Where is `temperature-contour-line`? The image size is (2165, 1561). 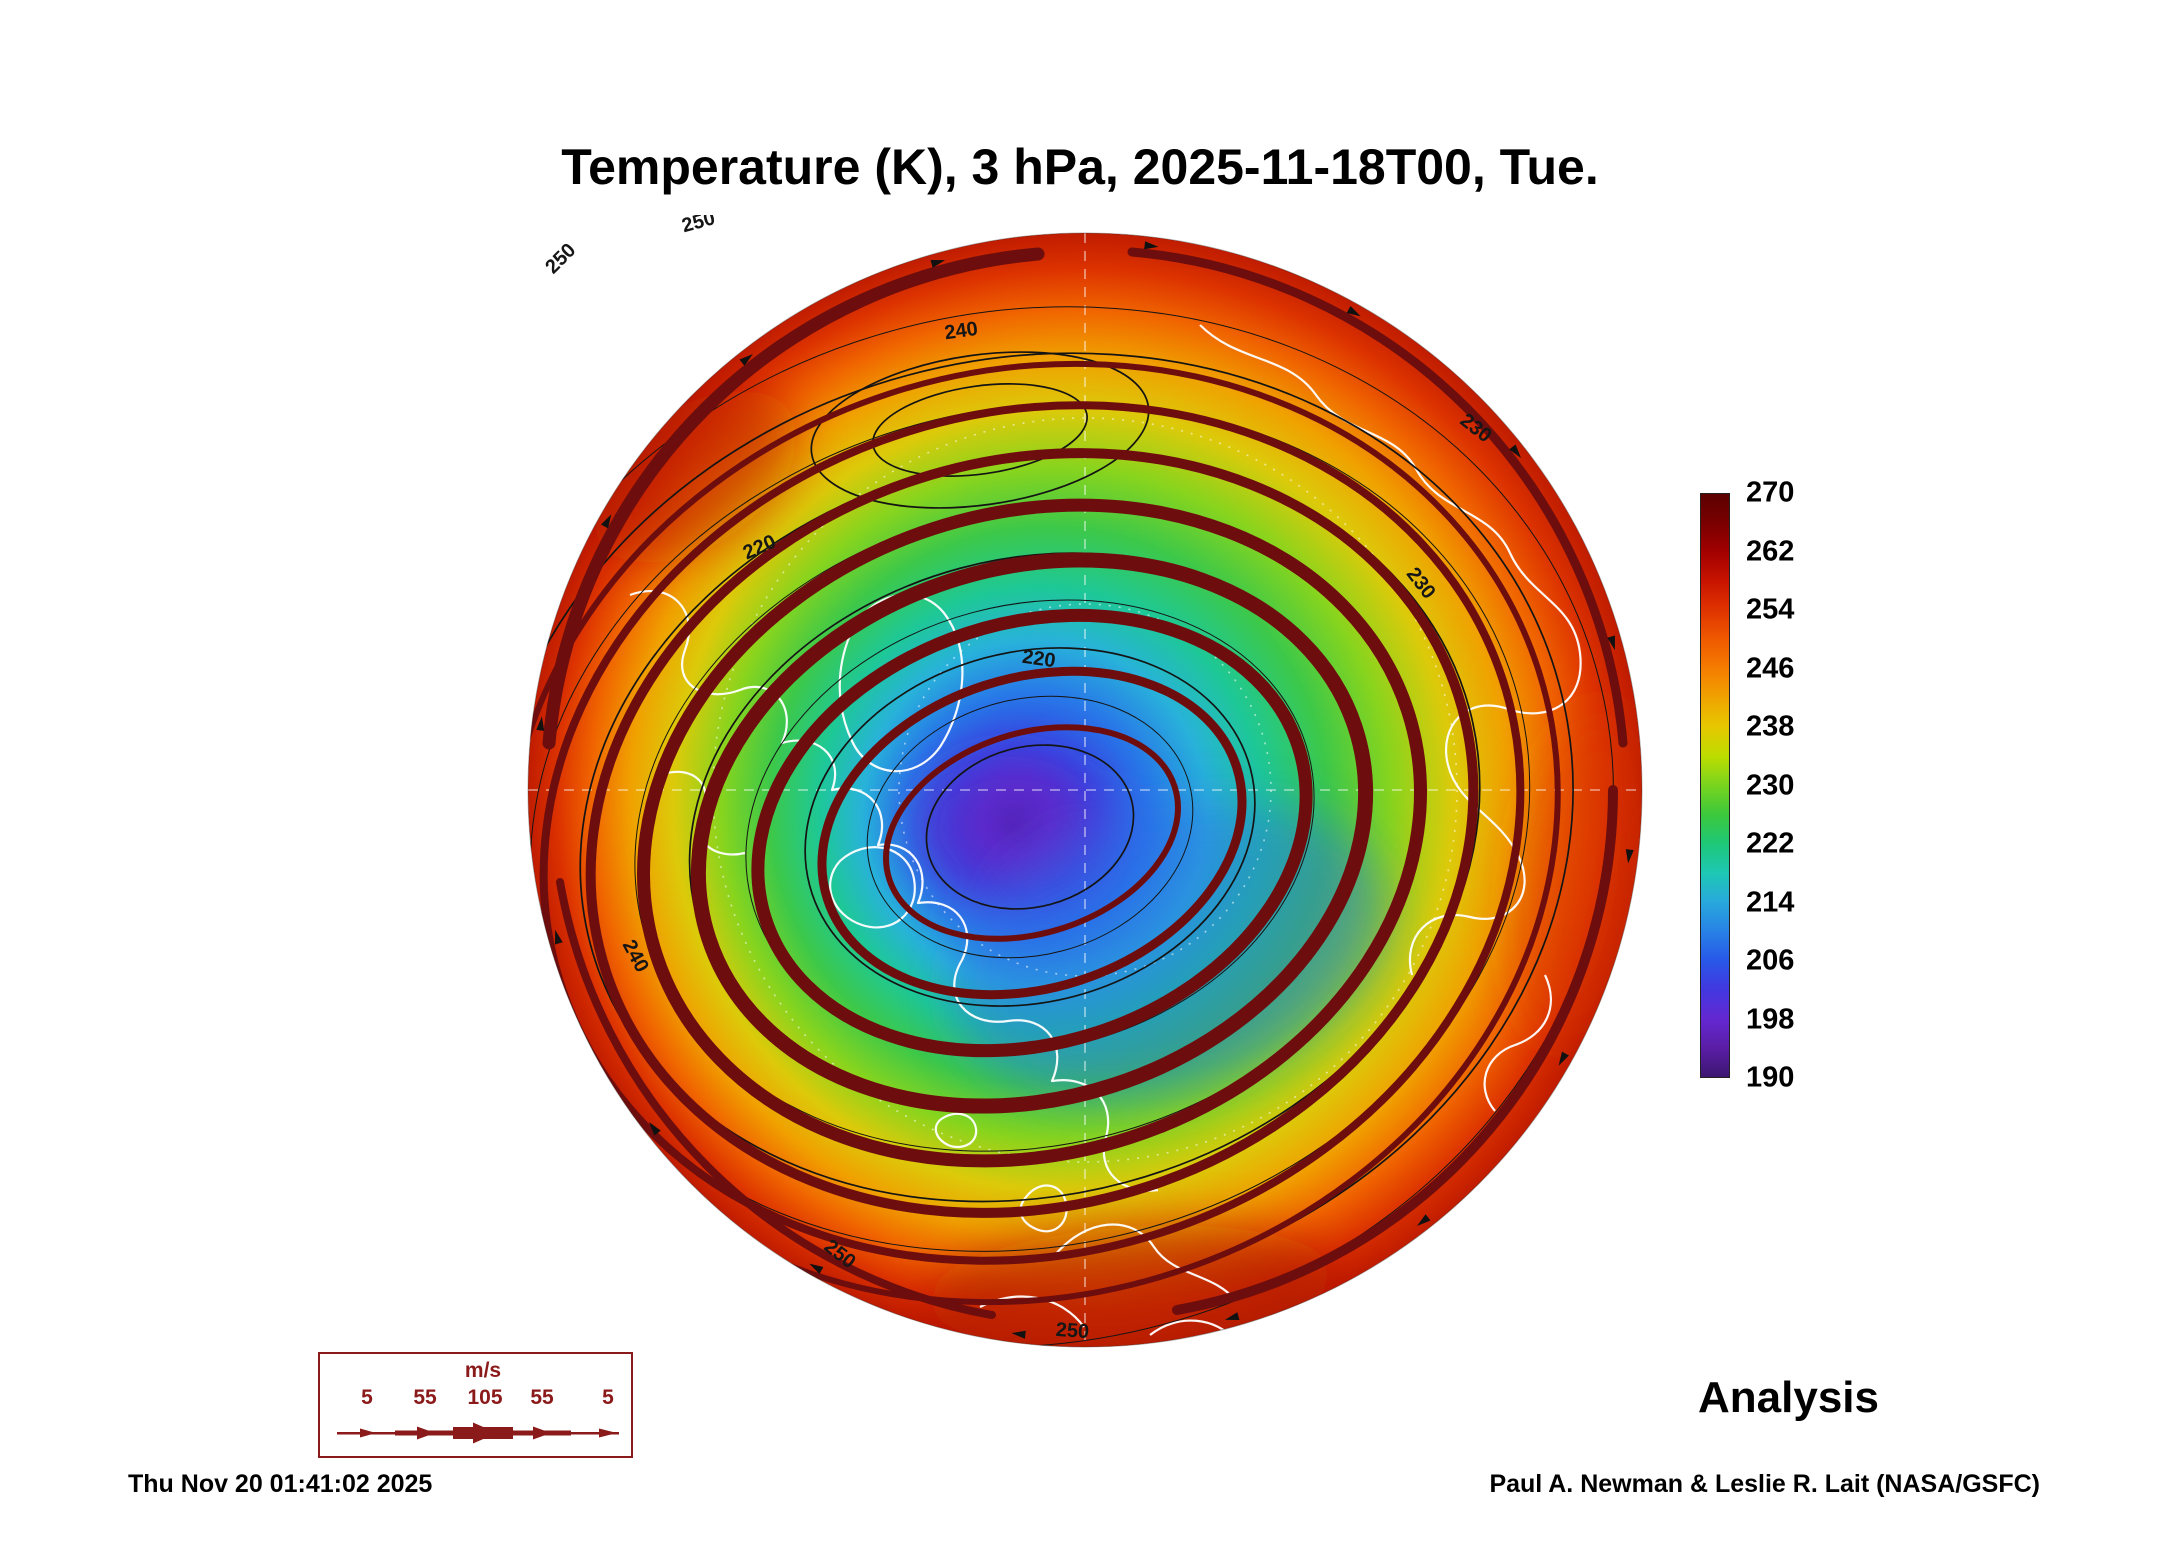 temperature-contour-line is located at coordinates (1030, 827).